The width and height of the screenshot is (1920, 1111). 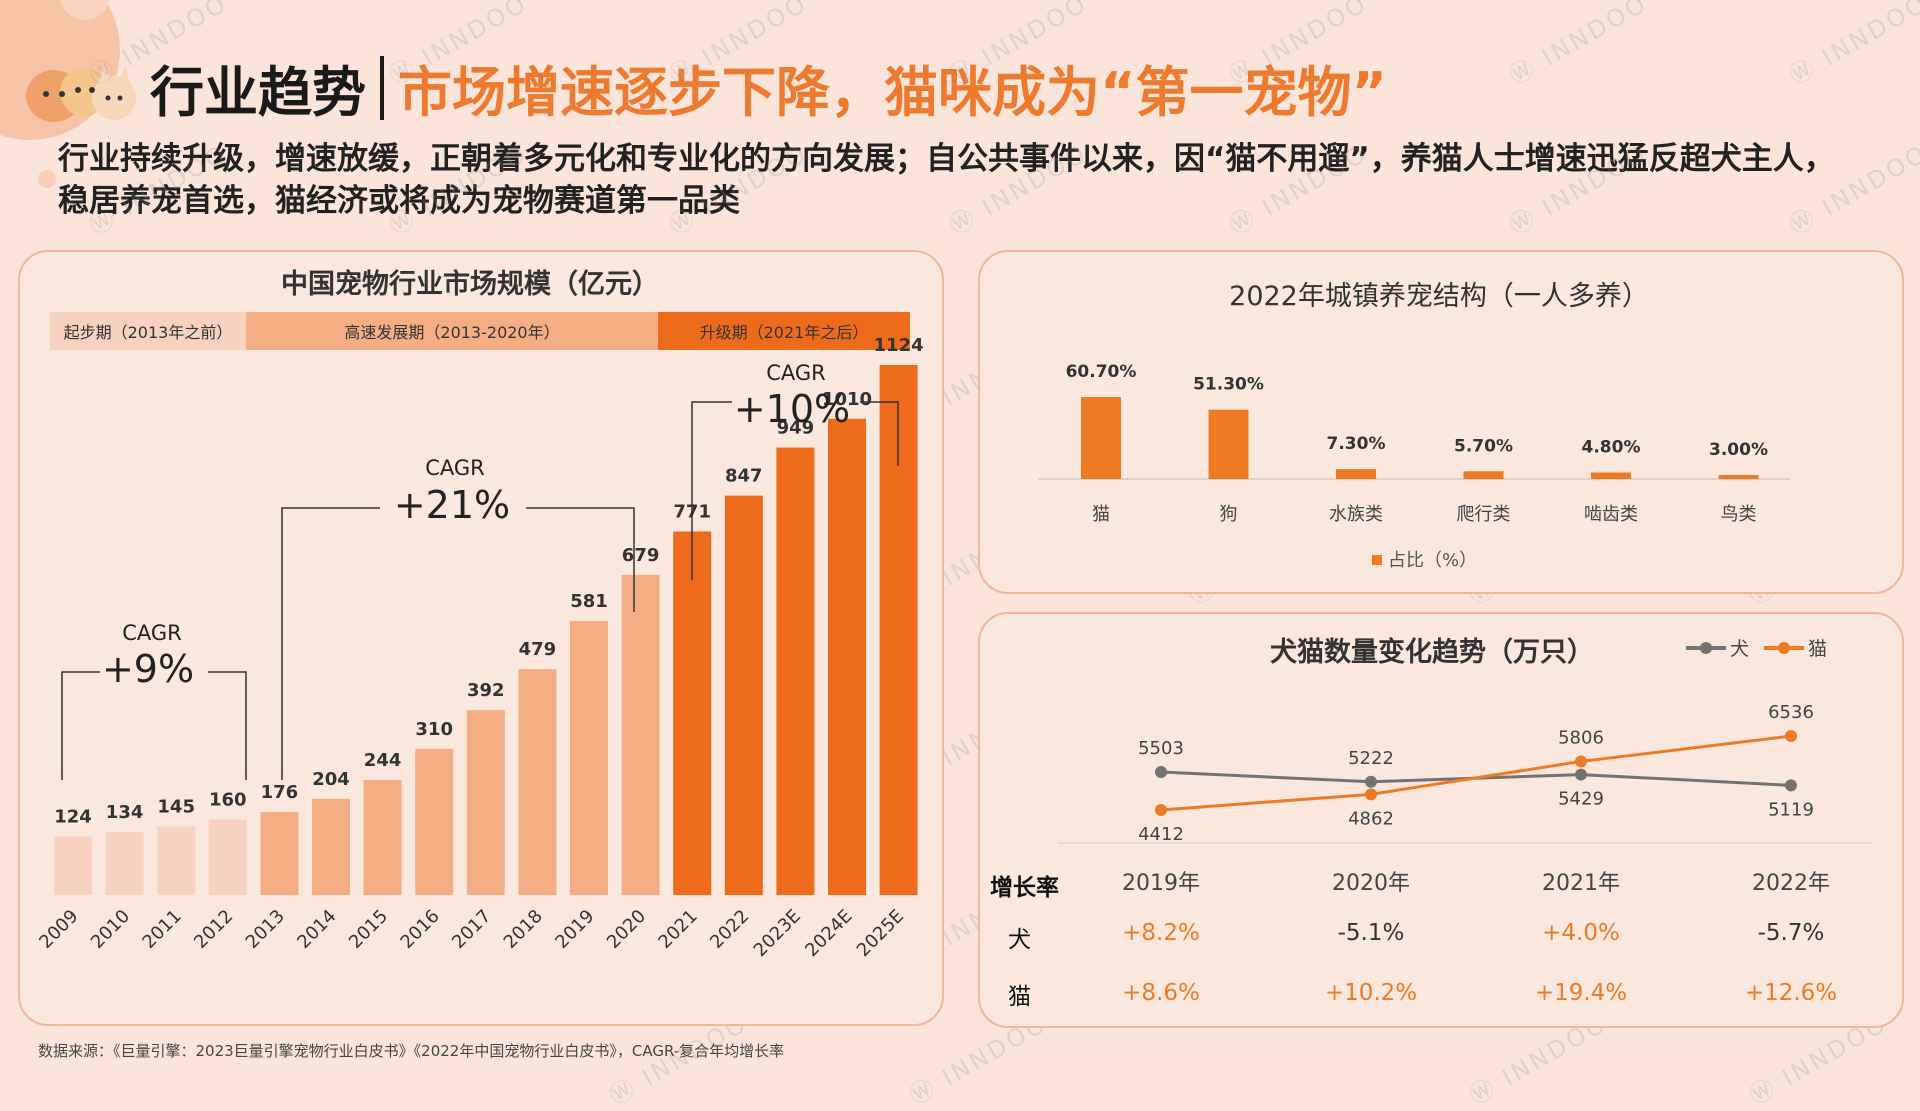 I want to click on growth-row-cat-label: 猫, so click(x=1019, y=997).